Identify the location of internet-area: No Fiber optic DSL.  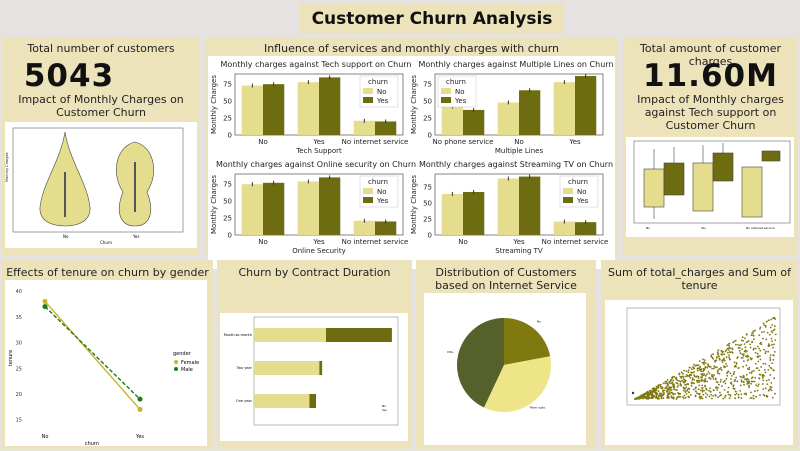
(505, 369).